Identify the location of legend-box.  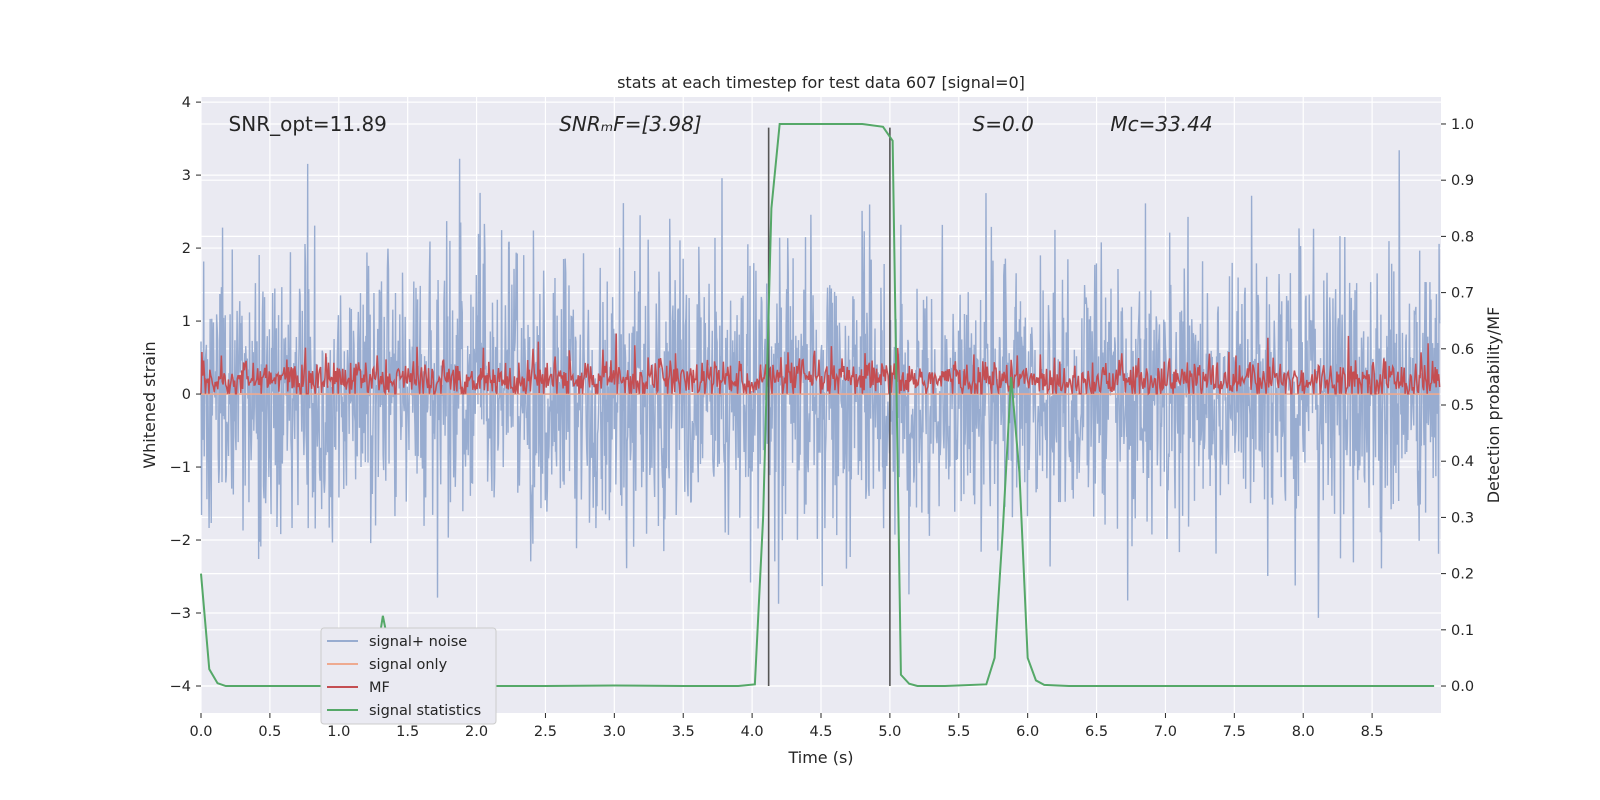
(408, 676).